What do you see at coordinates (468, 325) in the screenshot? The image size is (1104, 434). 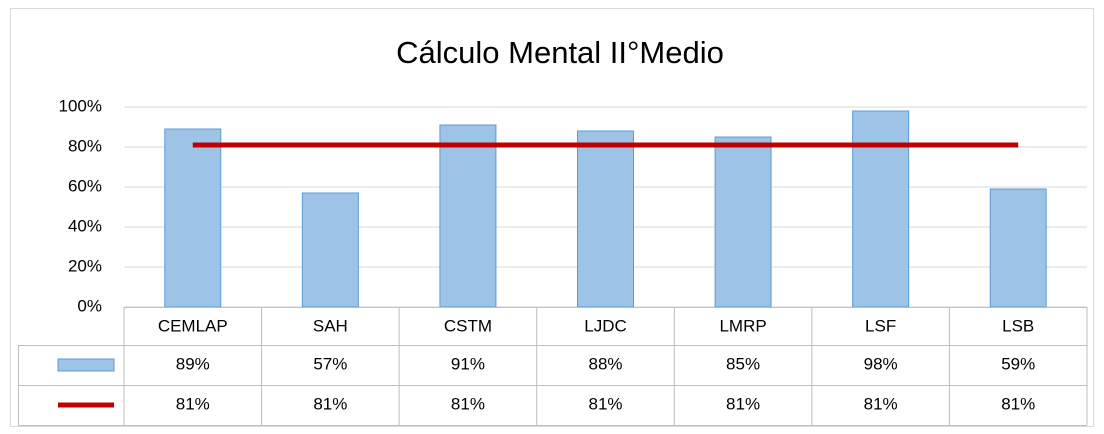 I see `x-tick-label: CSTM` at bounding box center [468, 325].